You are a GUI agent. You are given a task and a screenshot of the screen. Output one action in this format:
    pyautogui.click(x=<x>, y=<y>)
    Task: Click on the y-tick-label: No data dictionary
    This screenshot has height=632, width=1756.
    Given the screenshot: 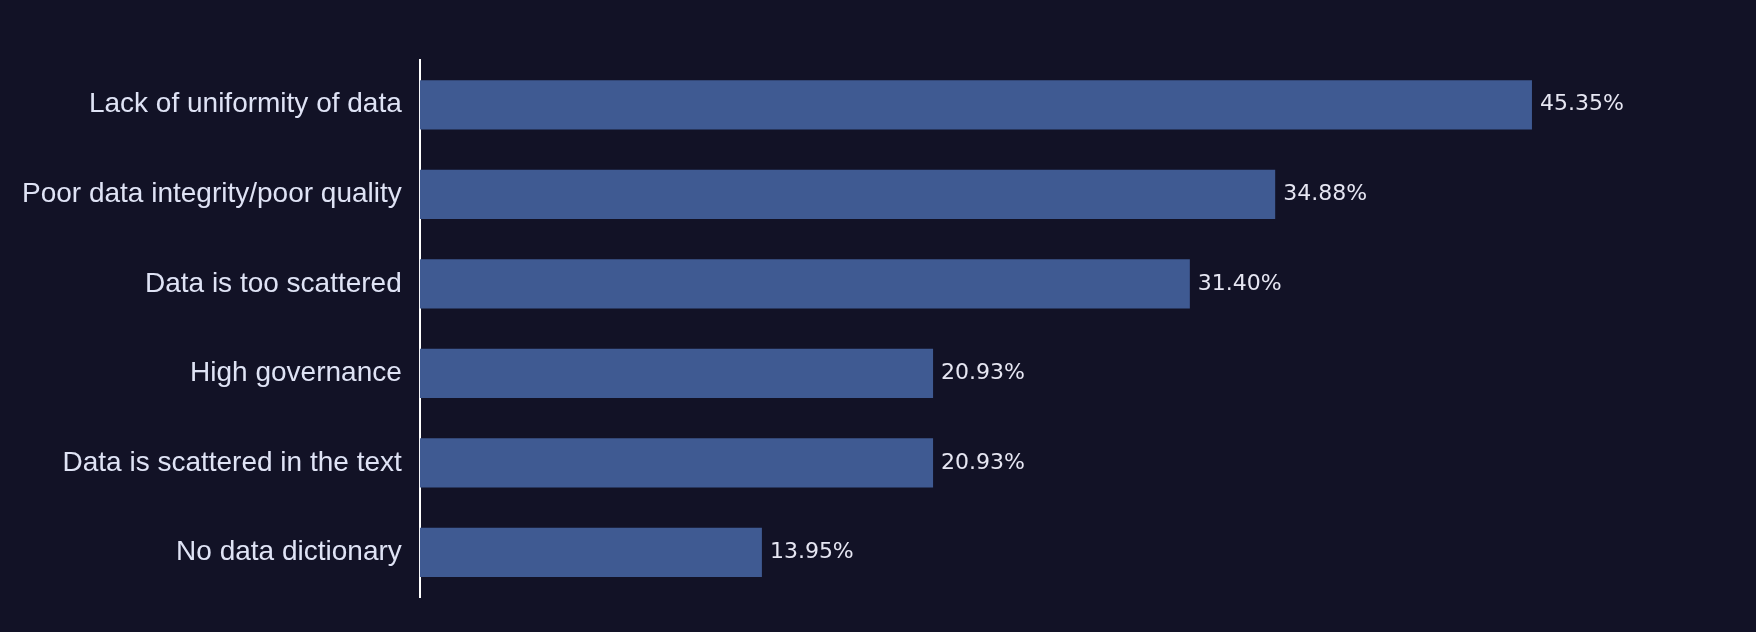 What is the action you would take?
    pyautogui.click(x=289, y=551)
    